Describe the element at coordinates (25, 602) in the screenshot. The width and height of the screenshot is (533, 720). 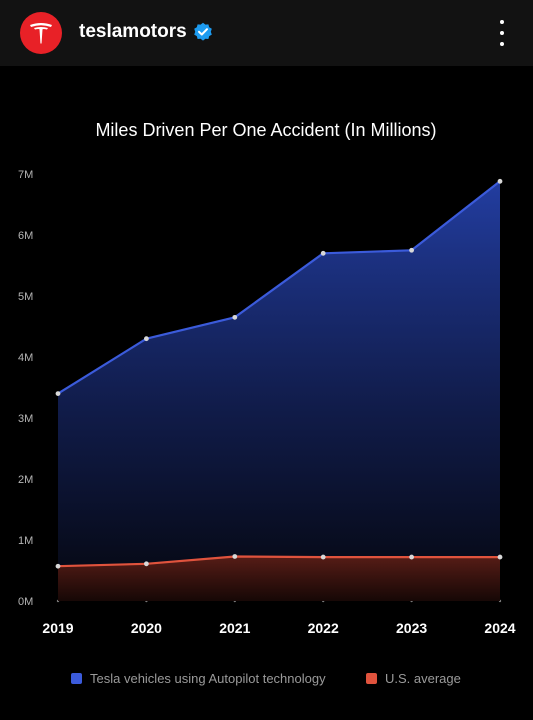
I see `y-tick-label: 0M` at that location.